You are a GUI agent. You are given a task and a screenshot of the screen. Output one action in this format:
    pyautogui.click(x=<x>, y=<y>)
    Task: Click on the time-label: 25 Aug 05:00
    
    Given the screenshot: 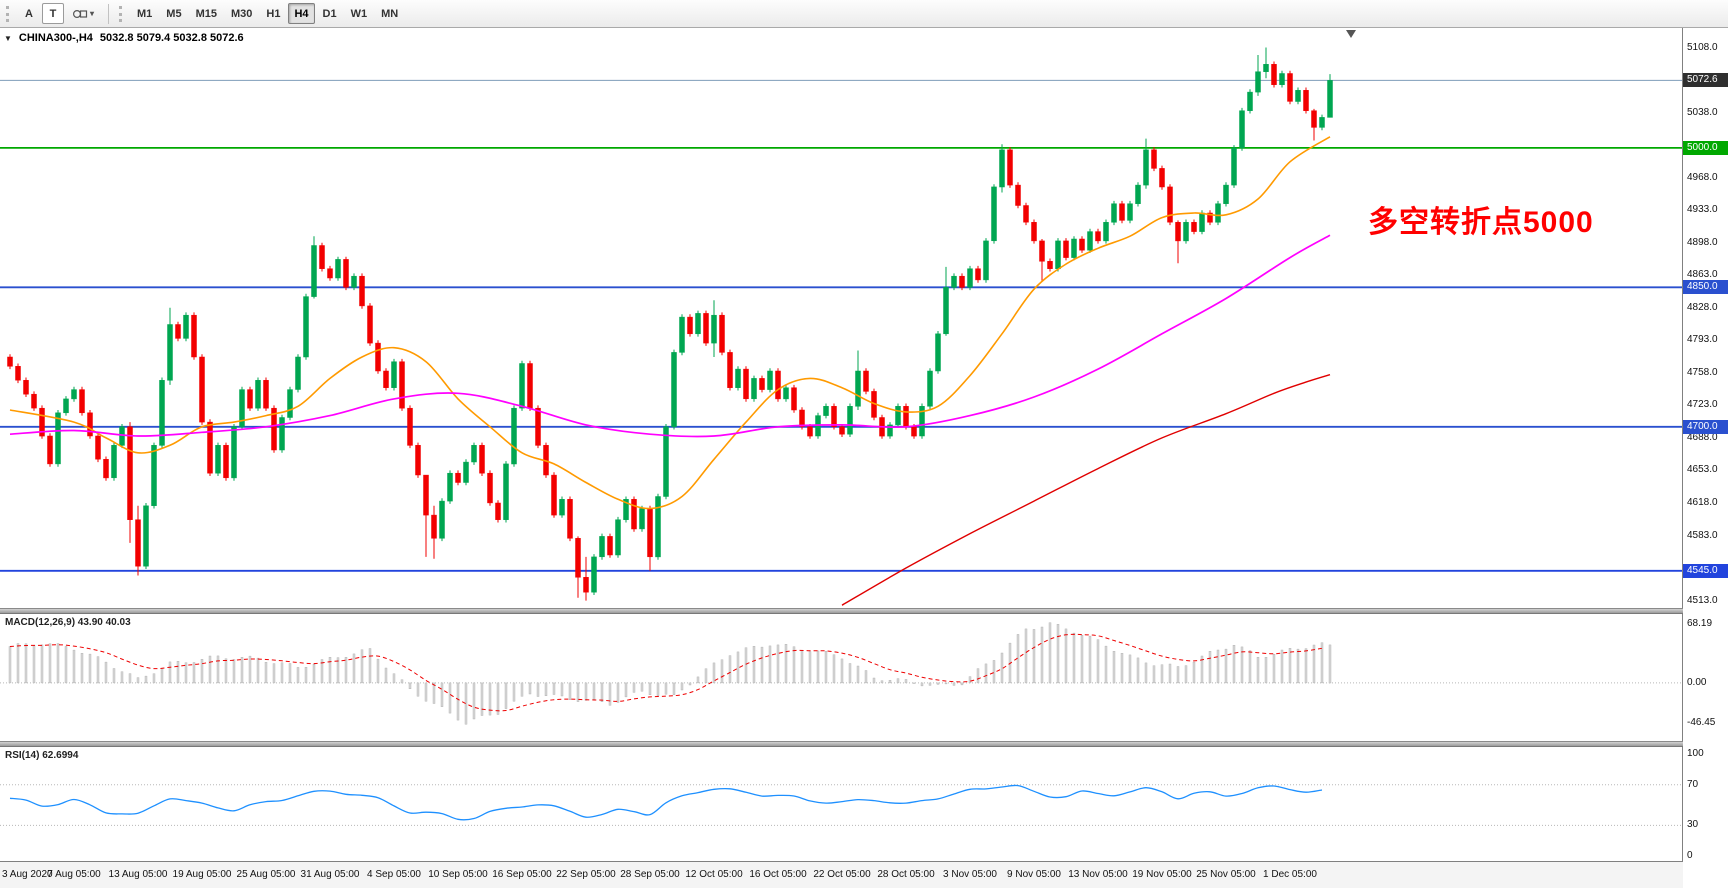 What is the action you would take?
    pyautogui.click(x=266, y=874)
    